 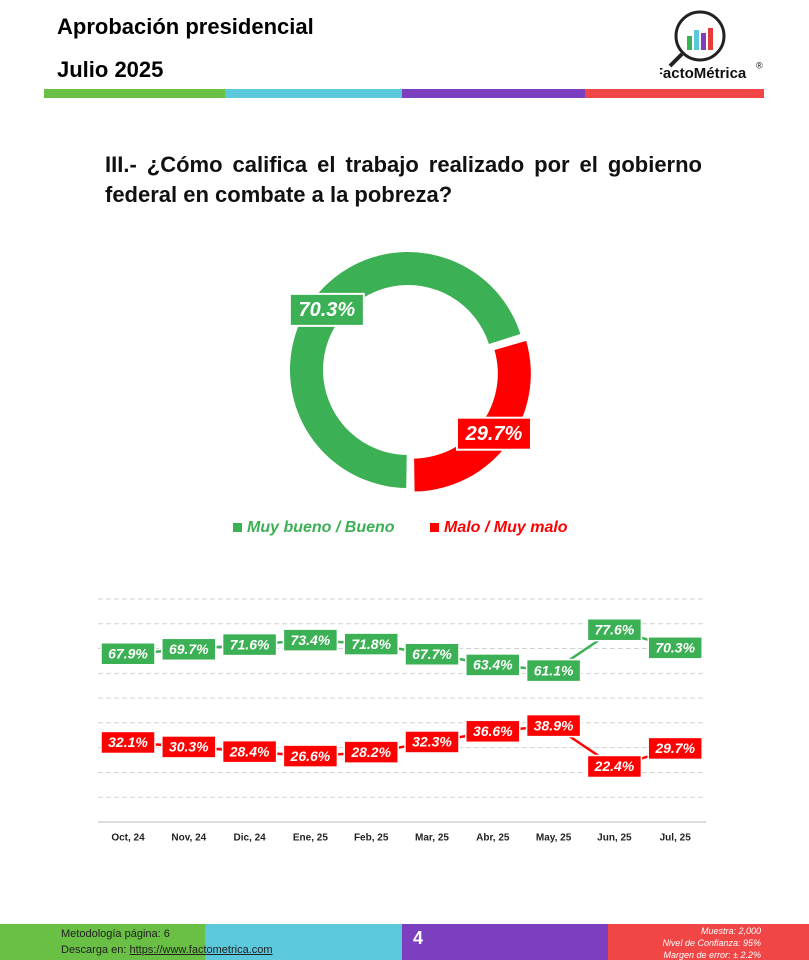 What do you see at coordinates (417, 938) in the screenshot?
I see `page-number: 4` at bounding box center [417, 938].